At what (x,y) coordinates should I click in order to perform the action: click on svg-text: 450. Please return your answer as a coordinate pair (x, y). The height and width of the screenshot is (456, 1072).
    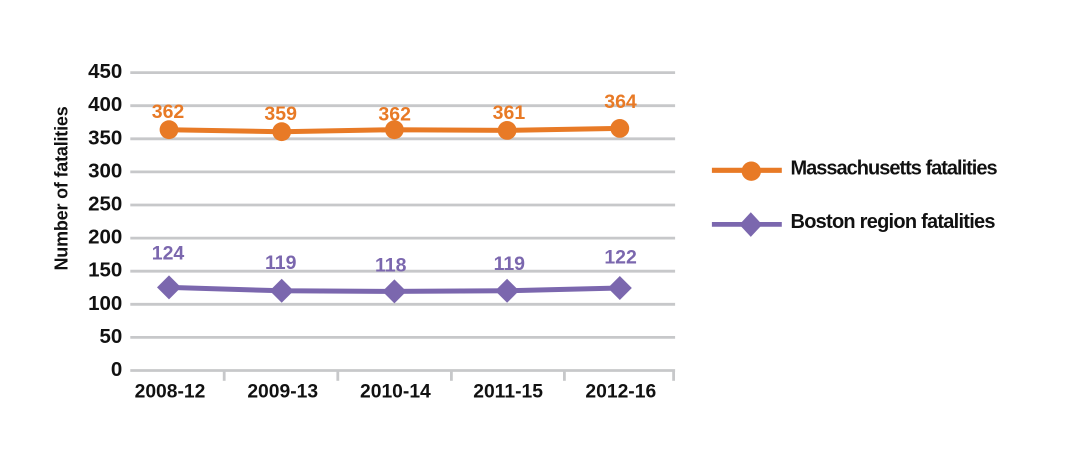
    Looking at the image, I should click on (105, 71).